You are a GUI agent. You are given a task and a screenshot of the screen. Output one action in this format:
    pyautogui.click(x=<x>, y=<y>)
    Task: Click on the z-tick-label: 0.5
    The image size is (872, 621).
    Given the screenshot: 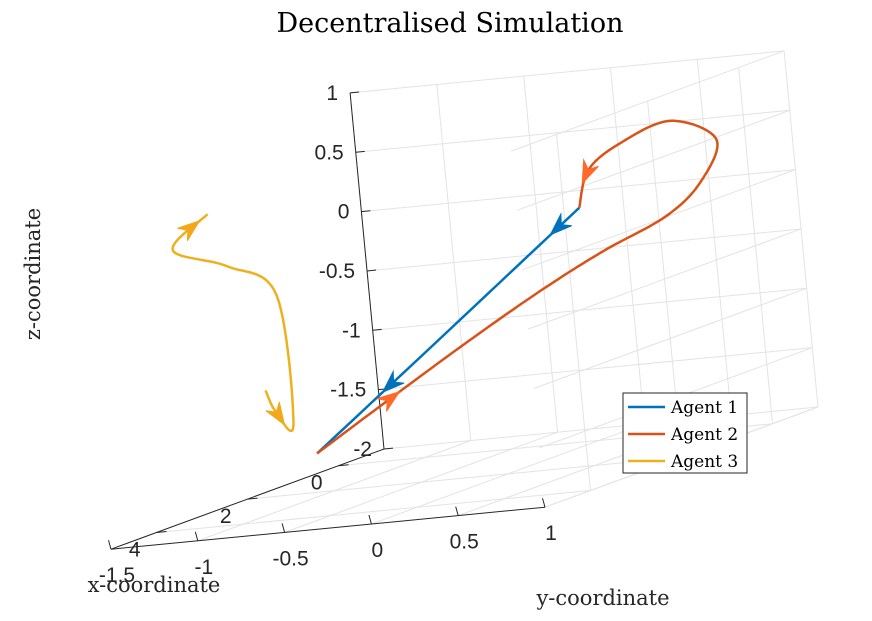 What is the action you would take?
    pyautogui.click(x=329, y=152)
    